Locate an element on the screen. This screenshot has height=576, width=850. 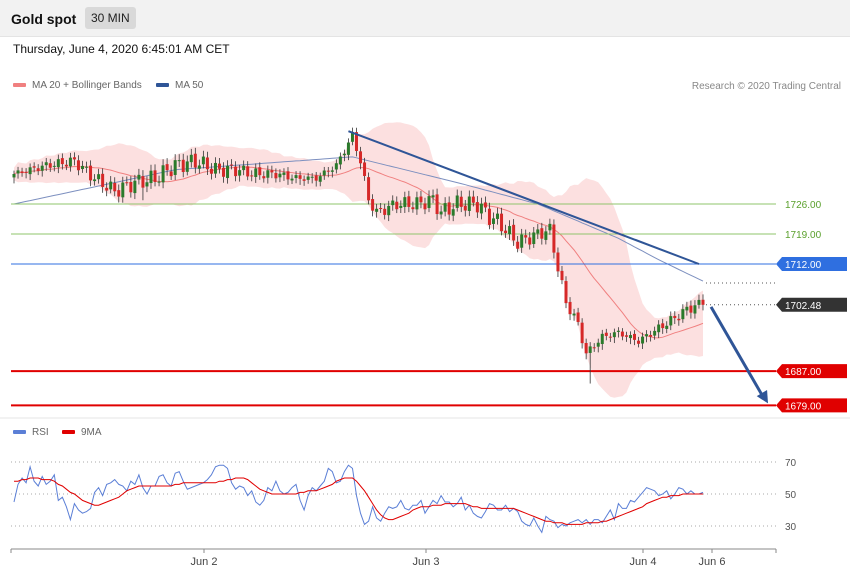
rsi-tick-label: 50 is located at coordinates (791, 495).